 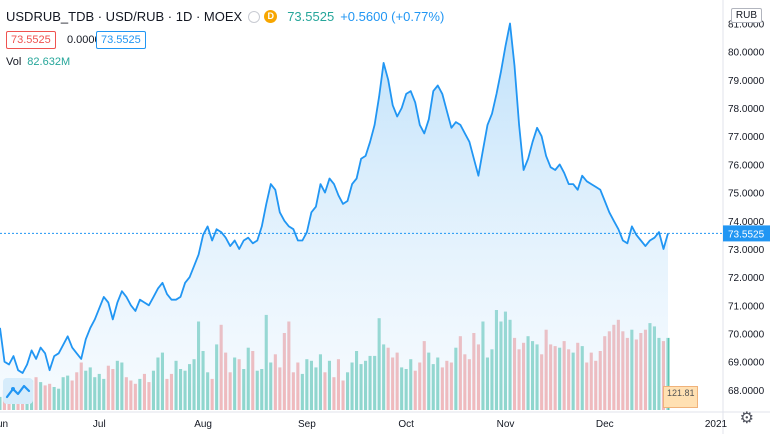 I want to click on sell-price-box: 73.5525, so click(x=31, y=40).